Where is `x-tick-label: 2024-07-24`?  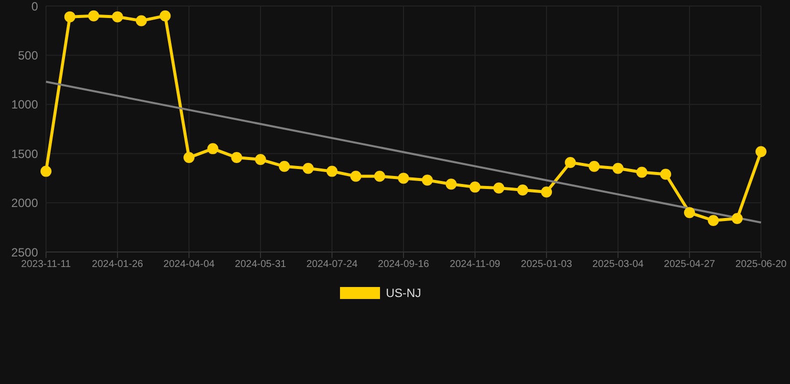 x-tick-label: 2024-07-24 is located at coordinates (332, 264).